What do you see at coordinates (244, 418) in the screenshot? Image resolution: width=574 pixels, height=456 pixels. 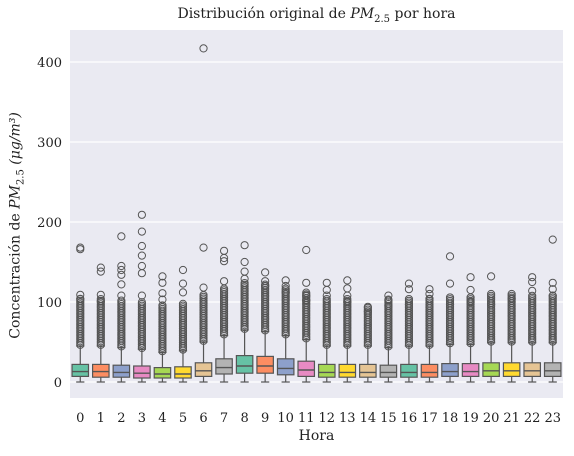 I see `x-tick-label-8: 8` at bounding box center [244, 418].